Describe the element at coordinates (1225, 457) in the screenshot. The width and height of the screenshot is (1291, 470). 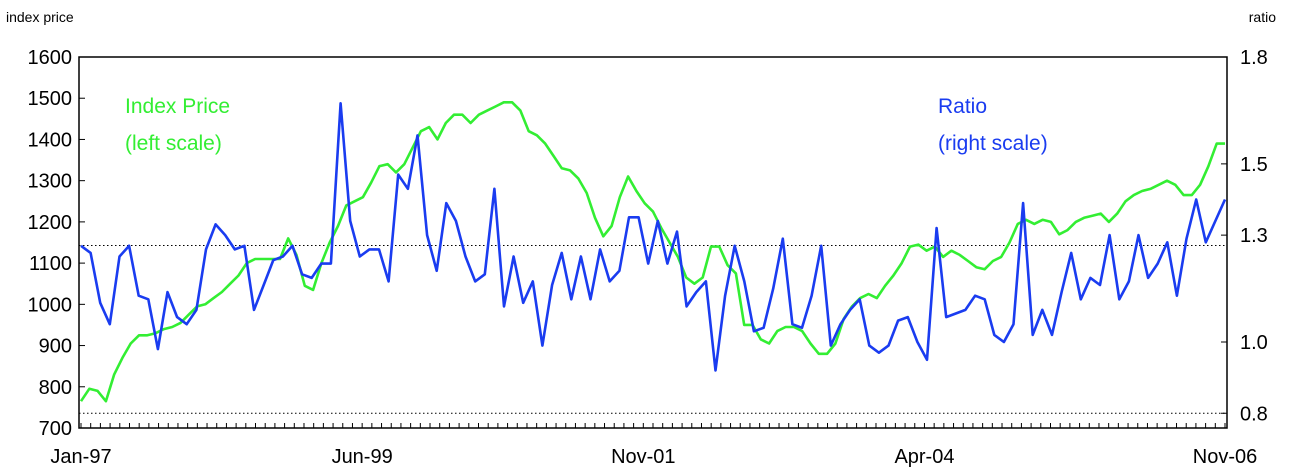
I see `x-tick-label: Nov-06` at that location.